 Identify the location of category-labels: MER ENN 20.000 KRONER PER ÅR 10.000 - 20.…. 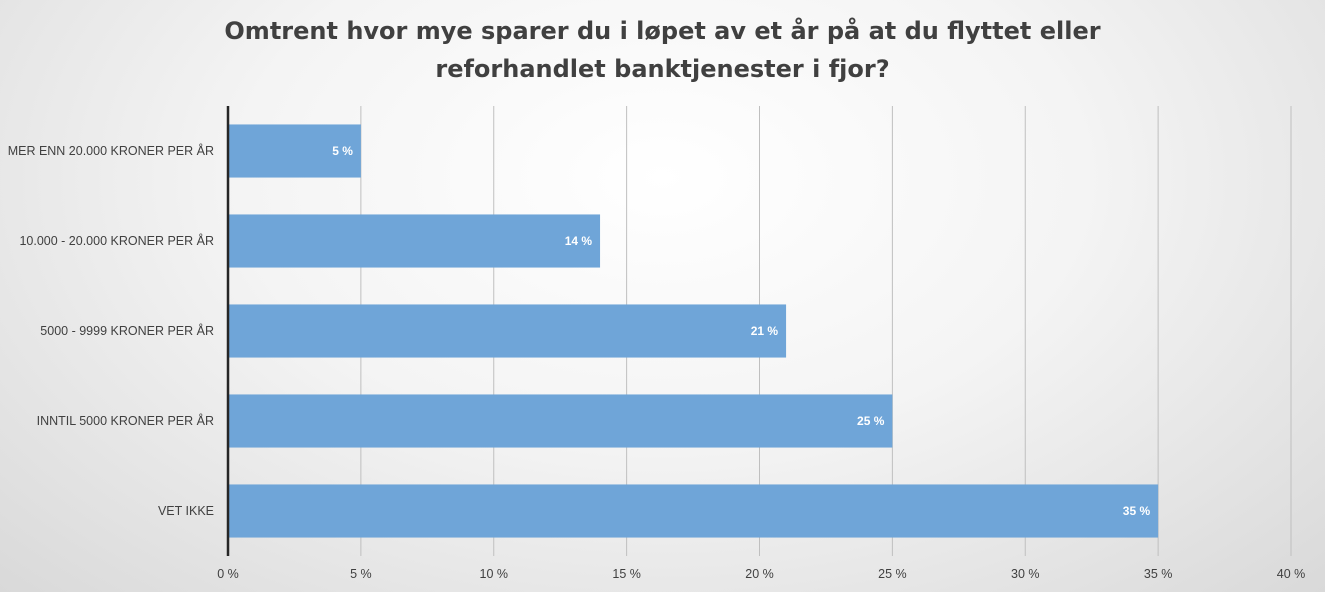
(111, 330).